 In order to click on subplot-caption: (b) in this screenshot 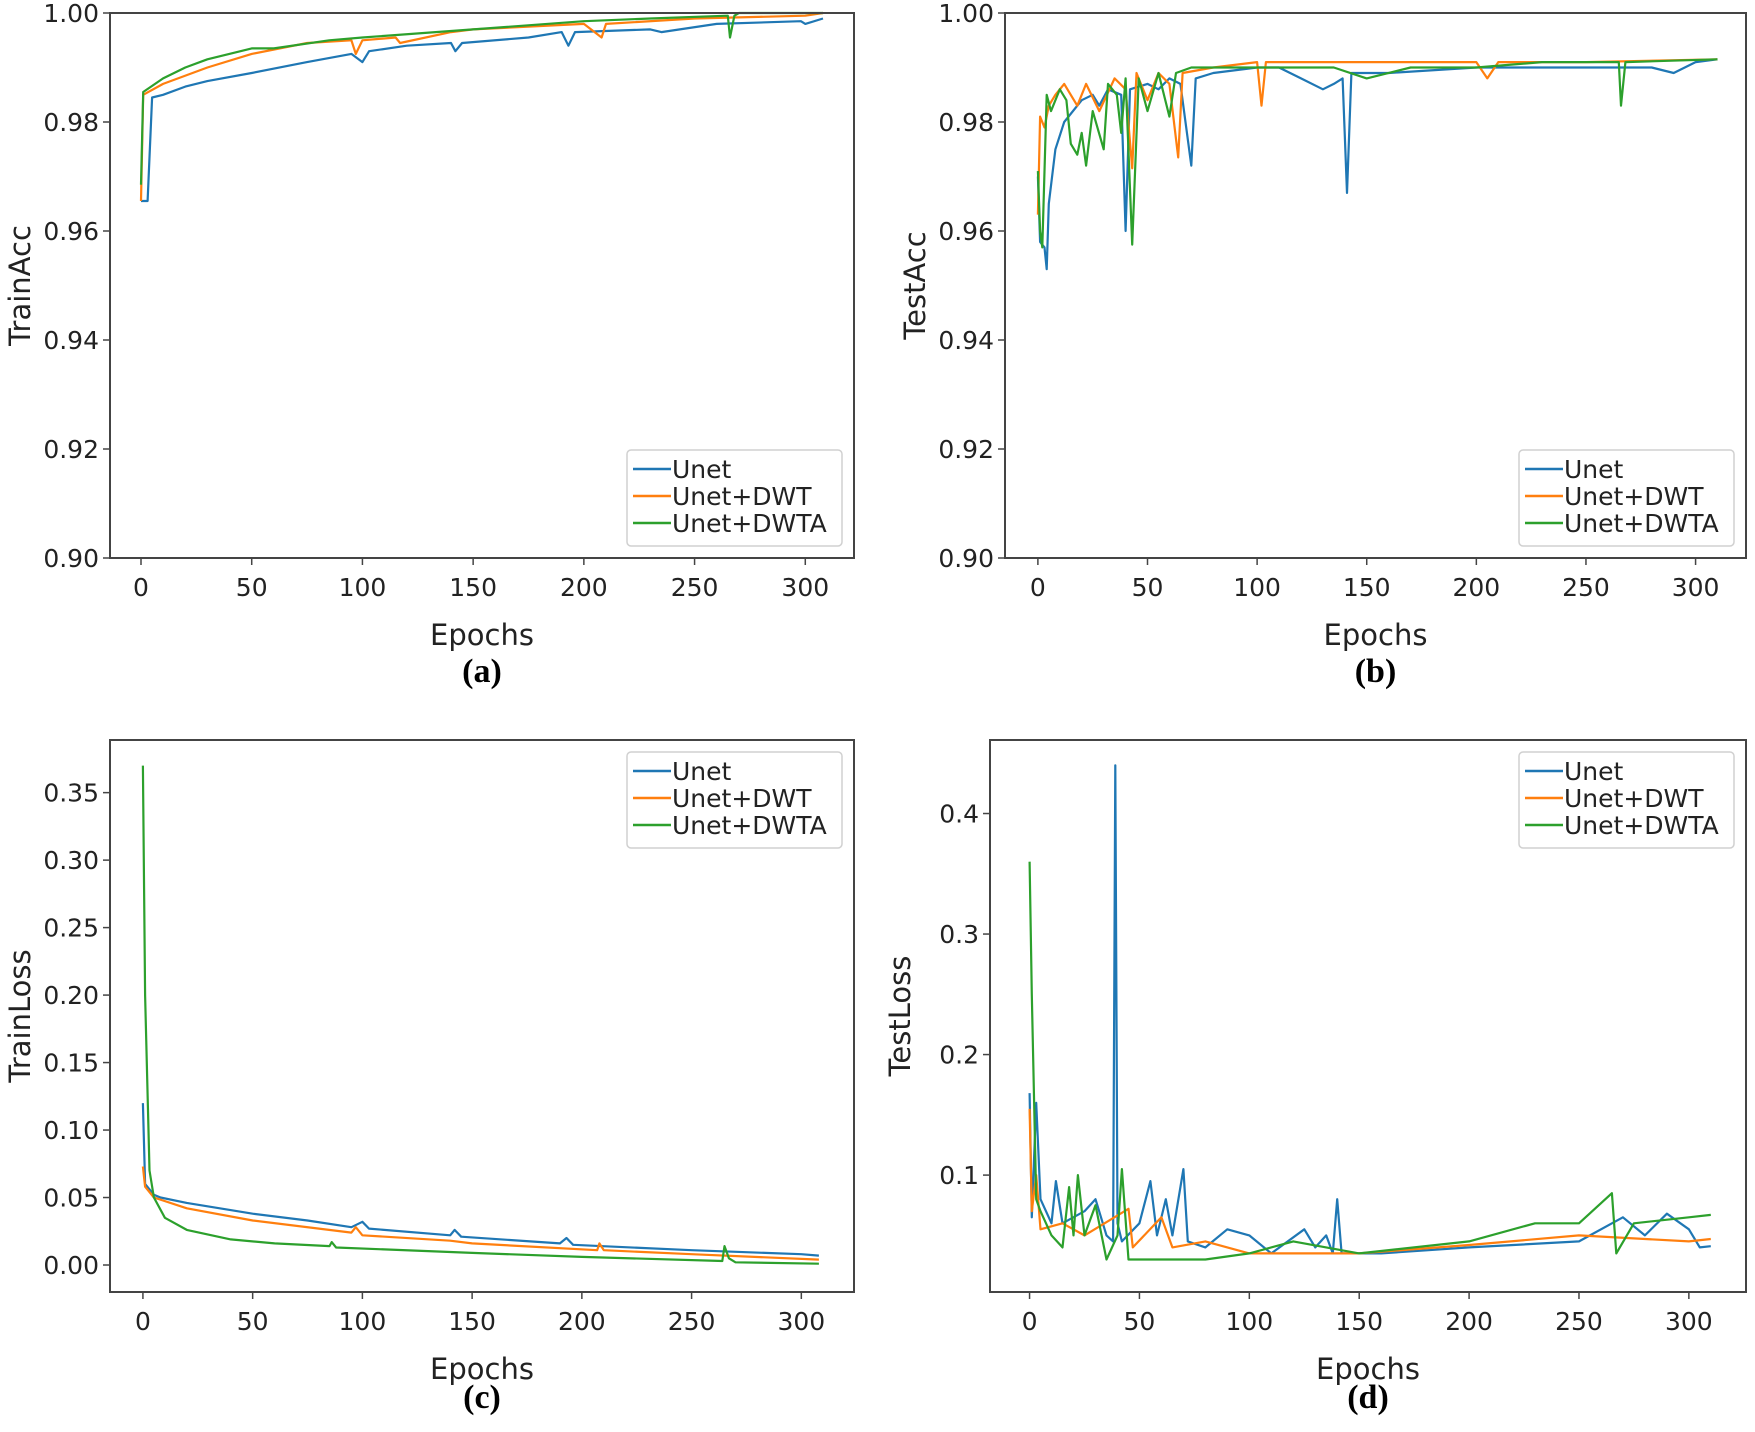, I will do `click(1376, 671)`.